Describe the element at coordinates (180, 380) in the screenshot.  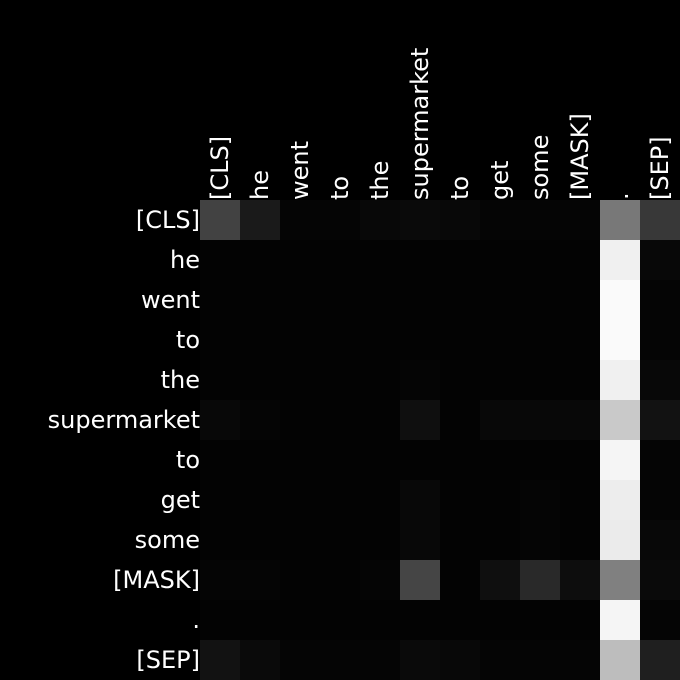
I see `y-tick-label: the` at that location.